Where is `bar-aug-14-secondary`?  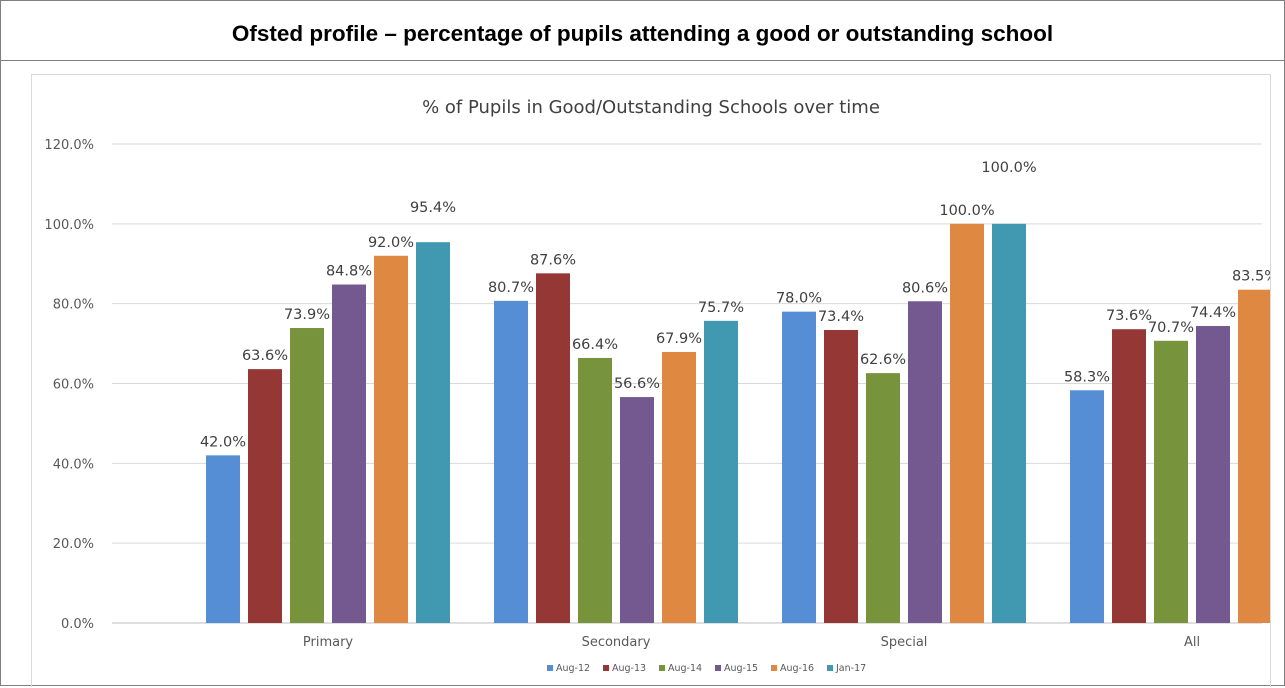 bar-aug-14-secondary is located at coordinates (595, 490).